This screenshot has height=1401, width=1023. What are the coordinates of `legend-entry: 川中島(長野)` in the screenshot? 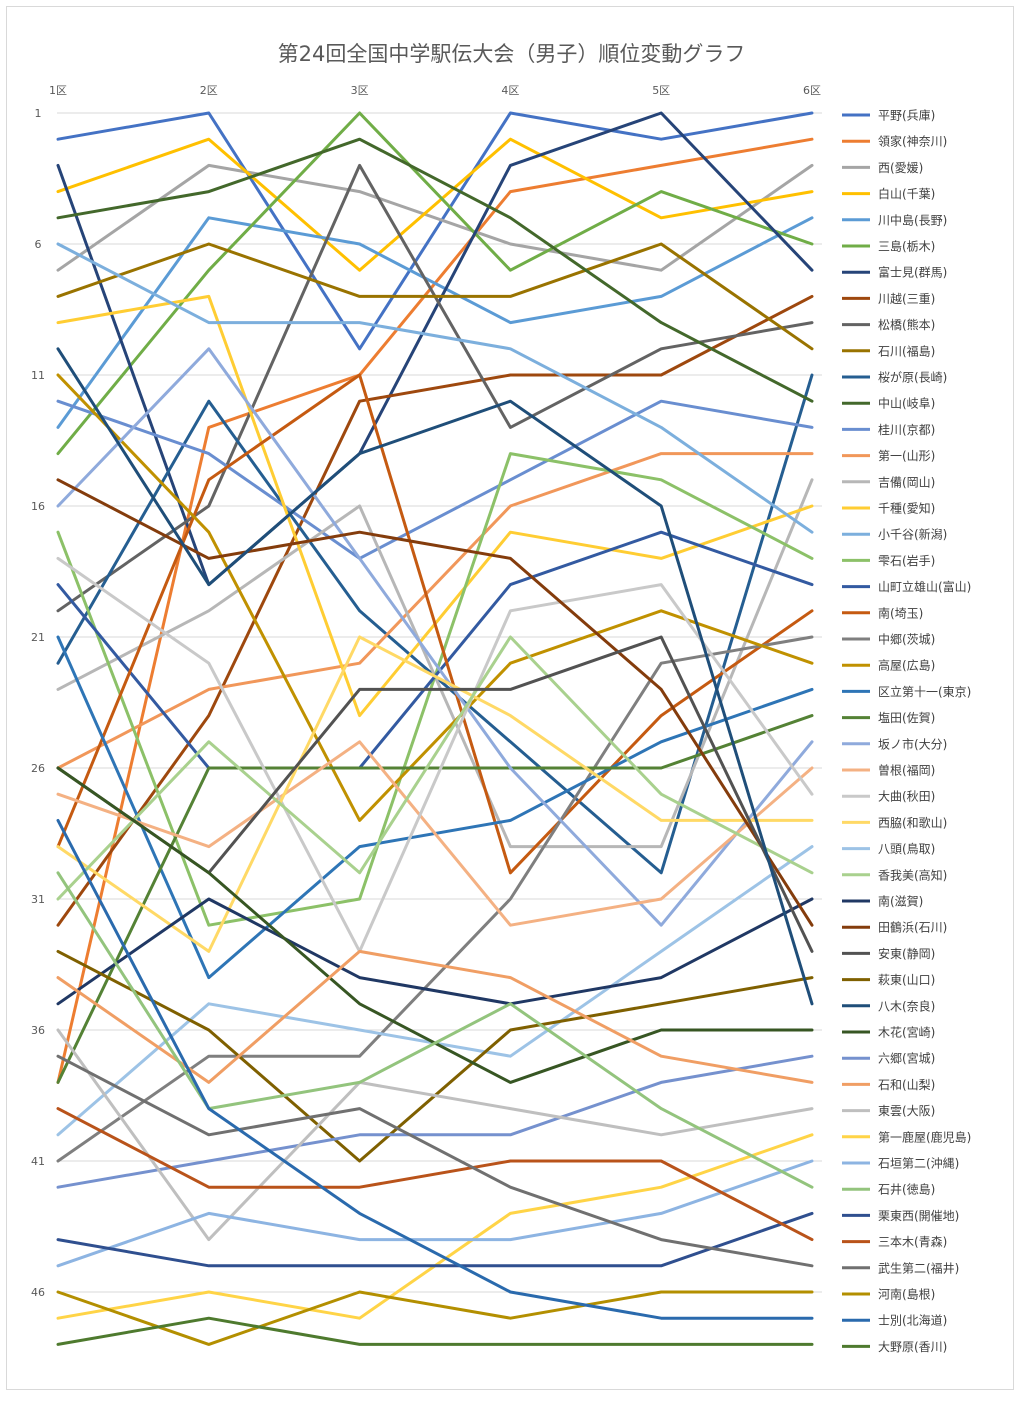 It's located at (912, 219).